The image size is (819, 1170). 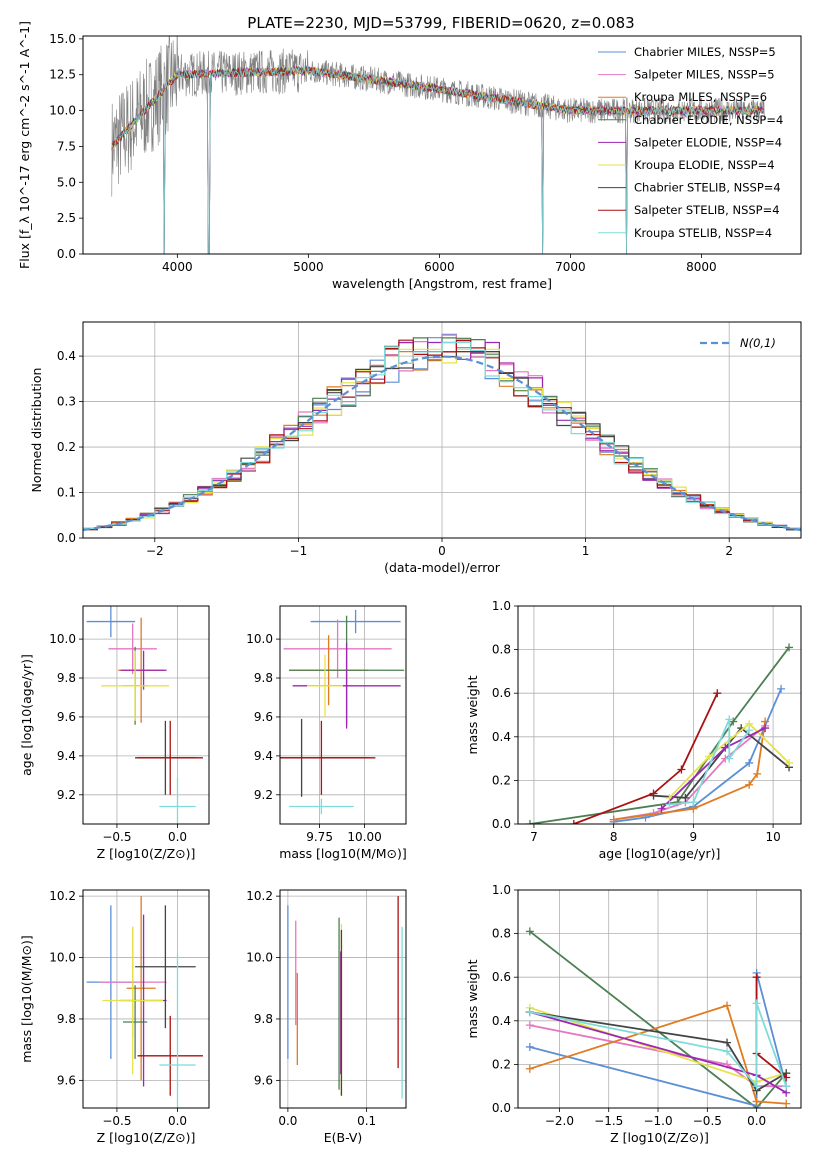 What do you see at coordinates (263, 795) in the screenshot?
I see `y-tick-label: 9.2` at bounding box center [263, 795].